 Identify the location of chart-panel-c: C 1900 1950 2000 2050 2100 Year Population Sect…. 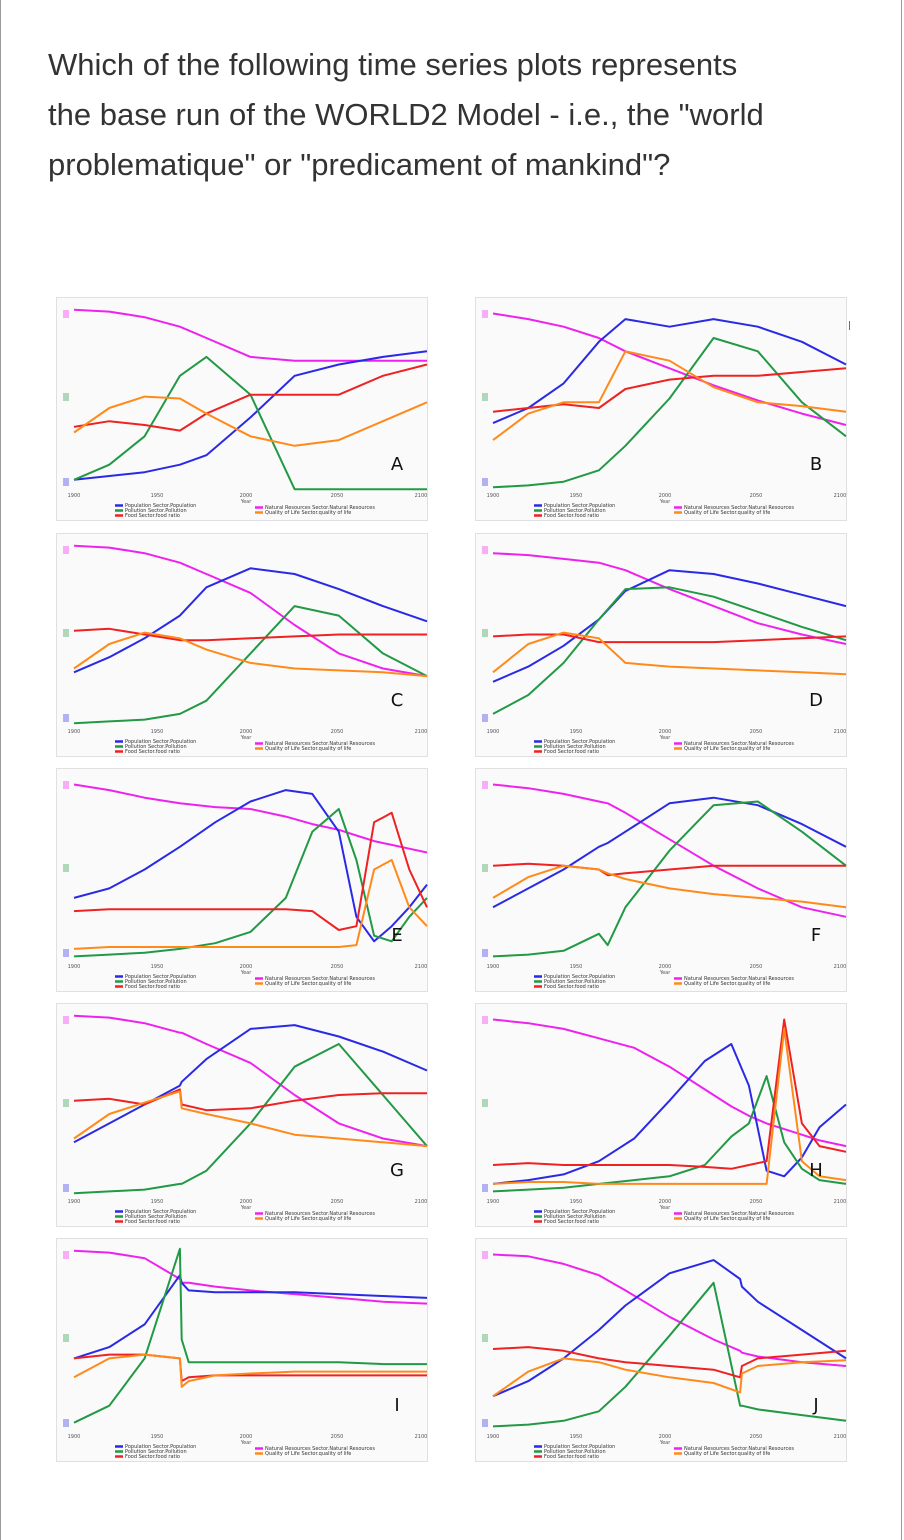
(242, 645).